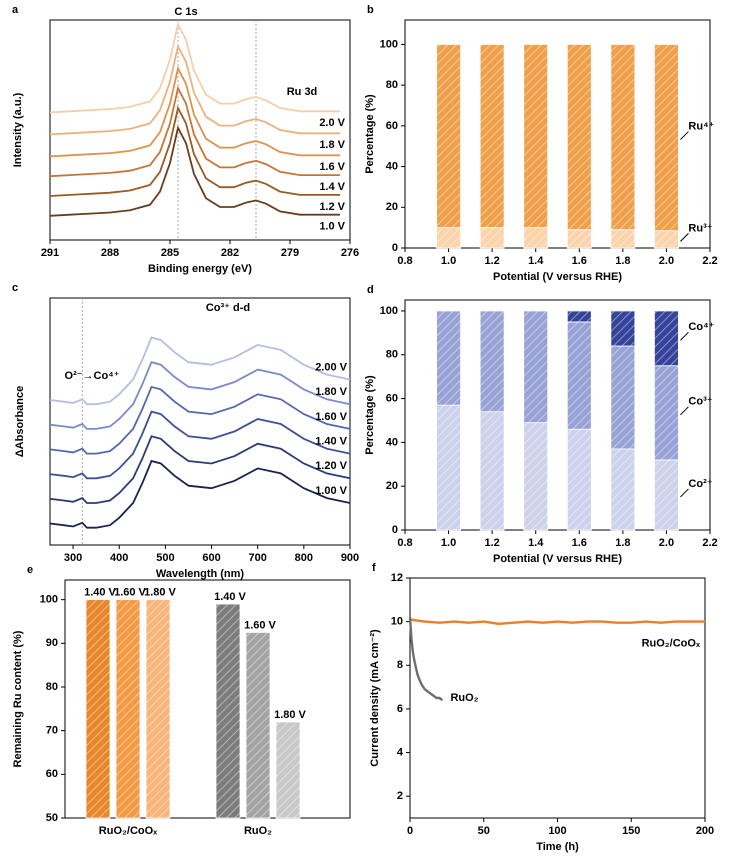 This screenshot has width=735, height=862. Describe the element at coordinates (119, 558) in the screenshot. I see `x-tick-label: 400` at that location.